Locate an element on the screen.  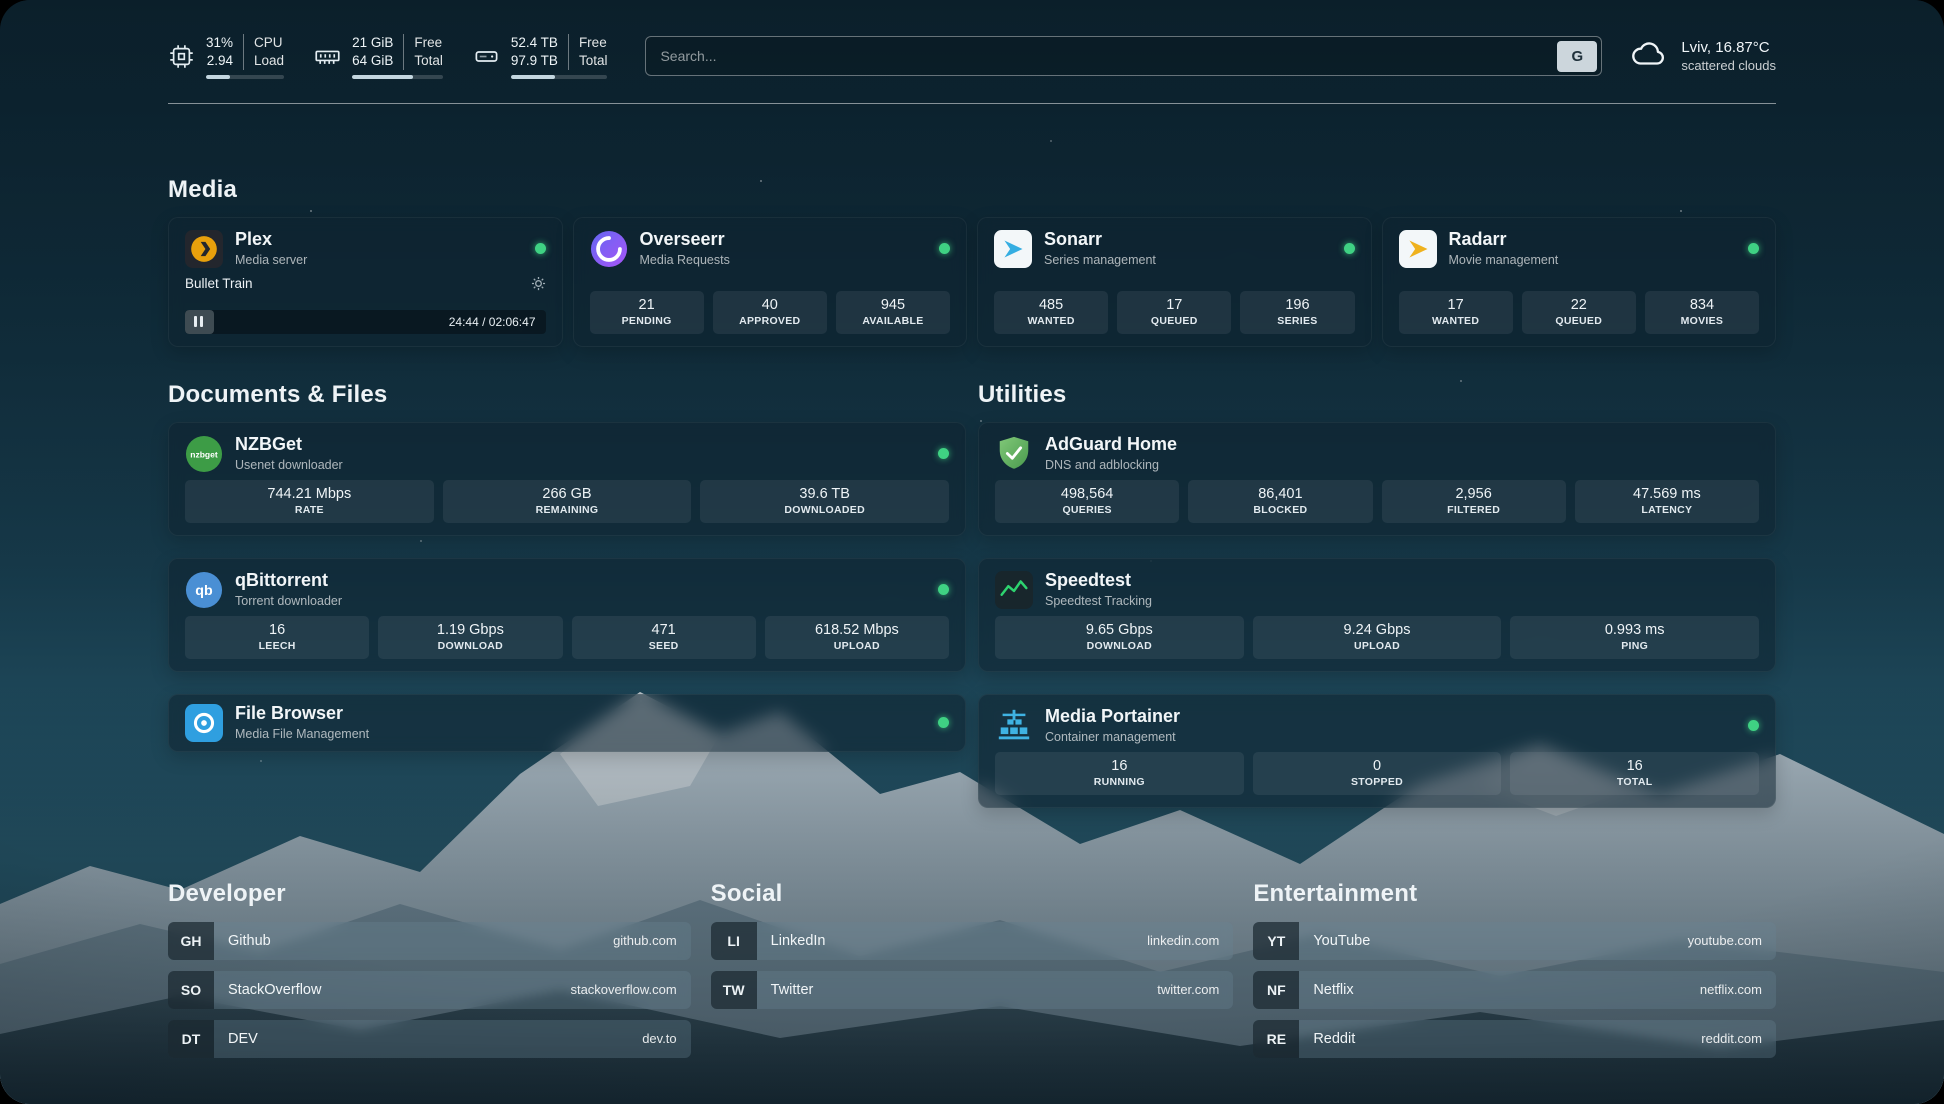
stat-tile: 0 STOPPED is located at coordinates (1377, 773).